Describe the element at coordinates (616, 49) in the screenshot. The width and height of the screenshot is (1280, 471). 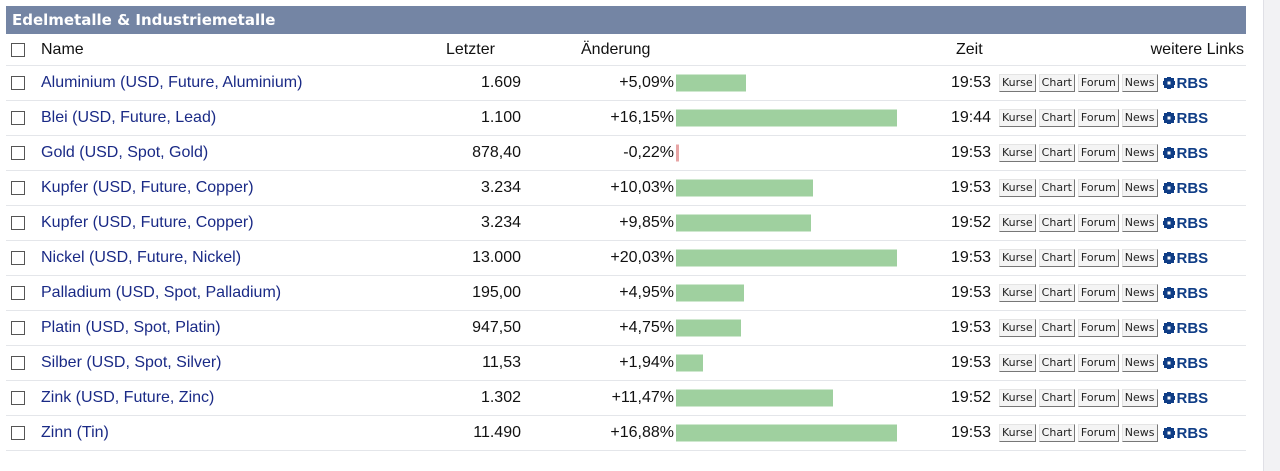
I see `header-change: Änderung` at that location.